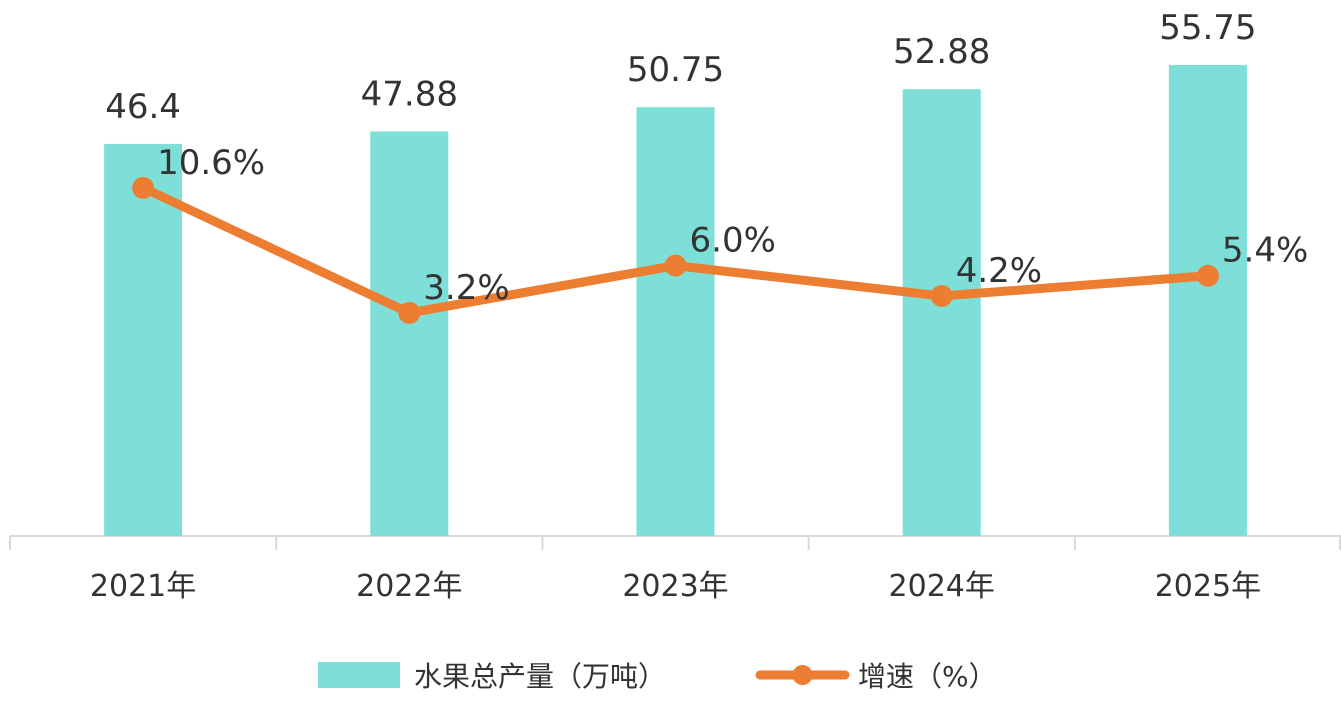 The image size is (1341, 702). Describe the element at coordinates (1207, 28) in the screenshot. I see `bar-value-label-5: 55.75` at that location.